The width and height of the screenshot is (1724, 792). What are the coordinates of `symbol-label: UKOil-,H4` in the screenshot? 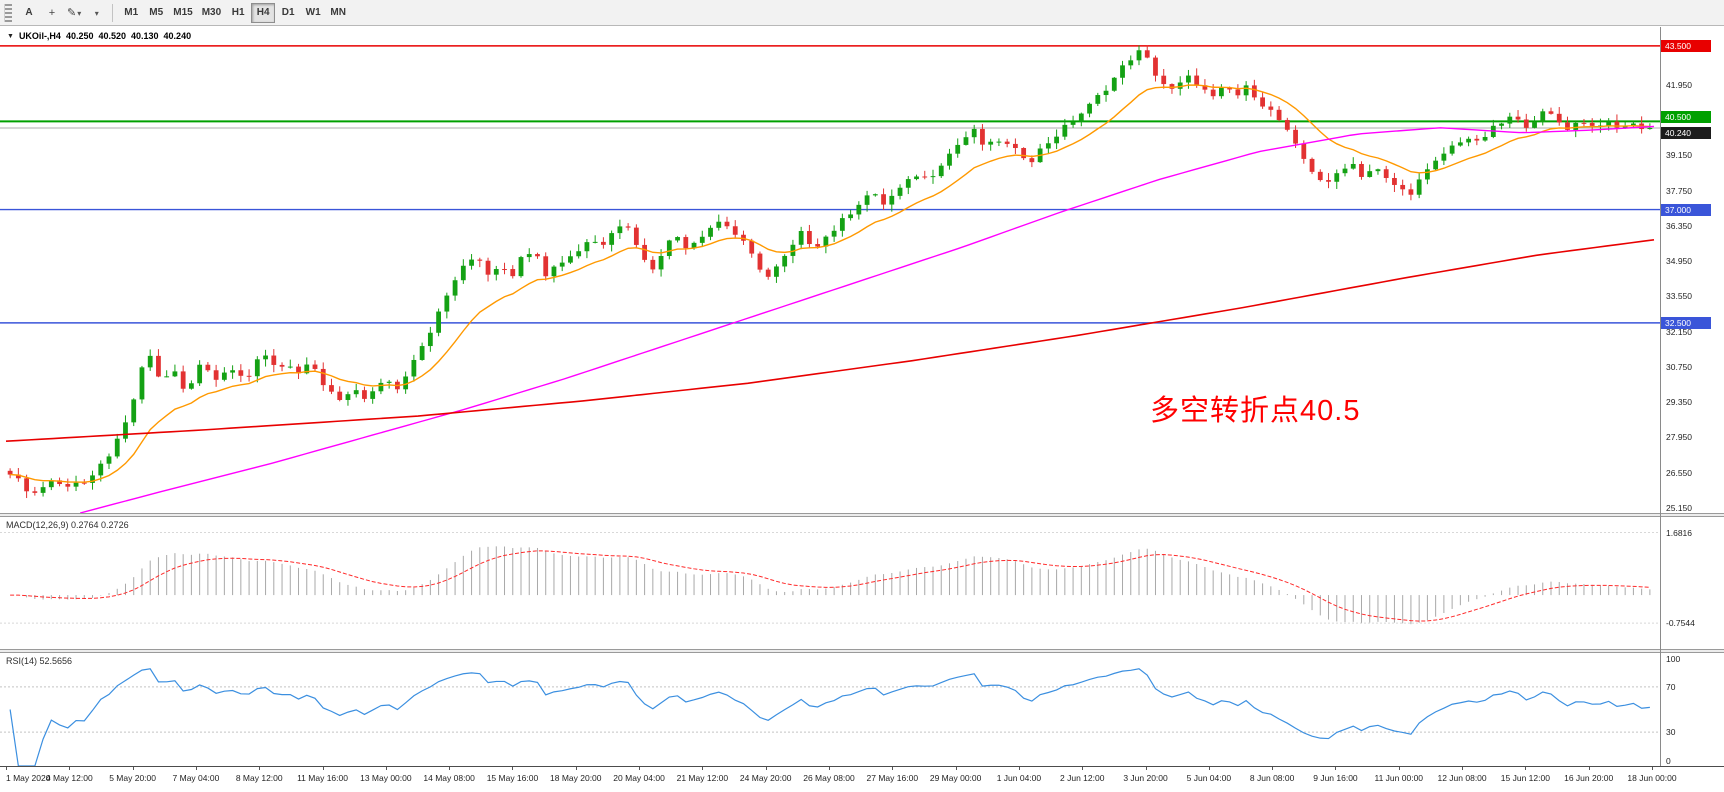 It's located at (39, 36).